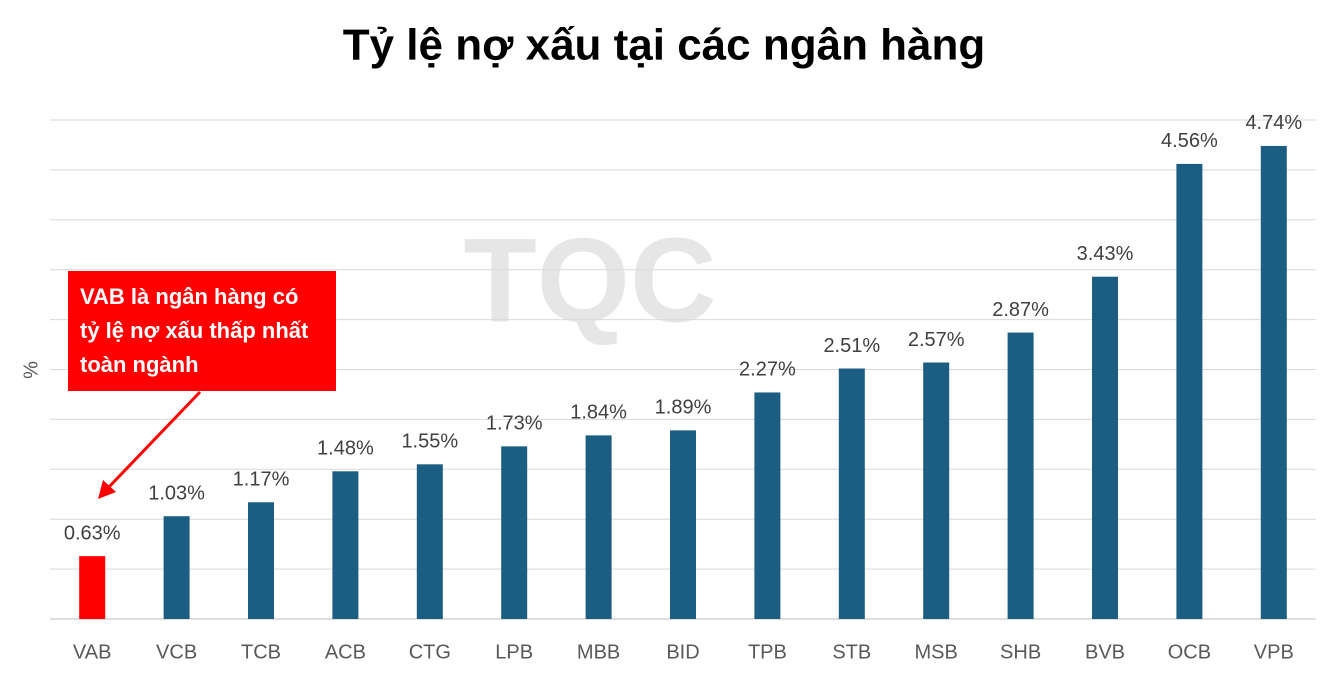 This screenshot has height=700, width=1342. Describe the element at coordinates (154, 440) in the screenshot. I see `annotation-arrow` at that location.